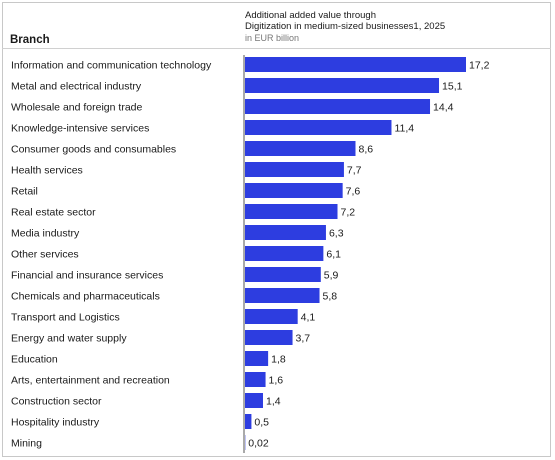 The height and width of the screenshot is (460, 555). I want to click on category-label: Metal and electrical industry, so click(76, 87).